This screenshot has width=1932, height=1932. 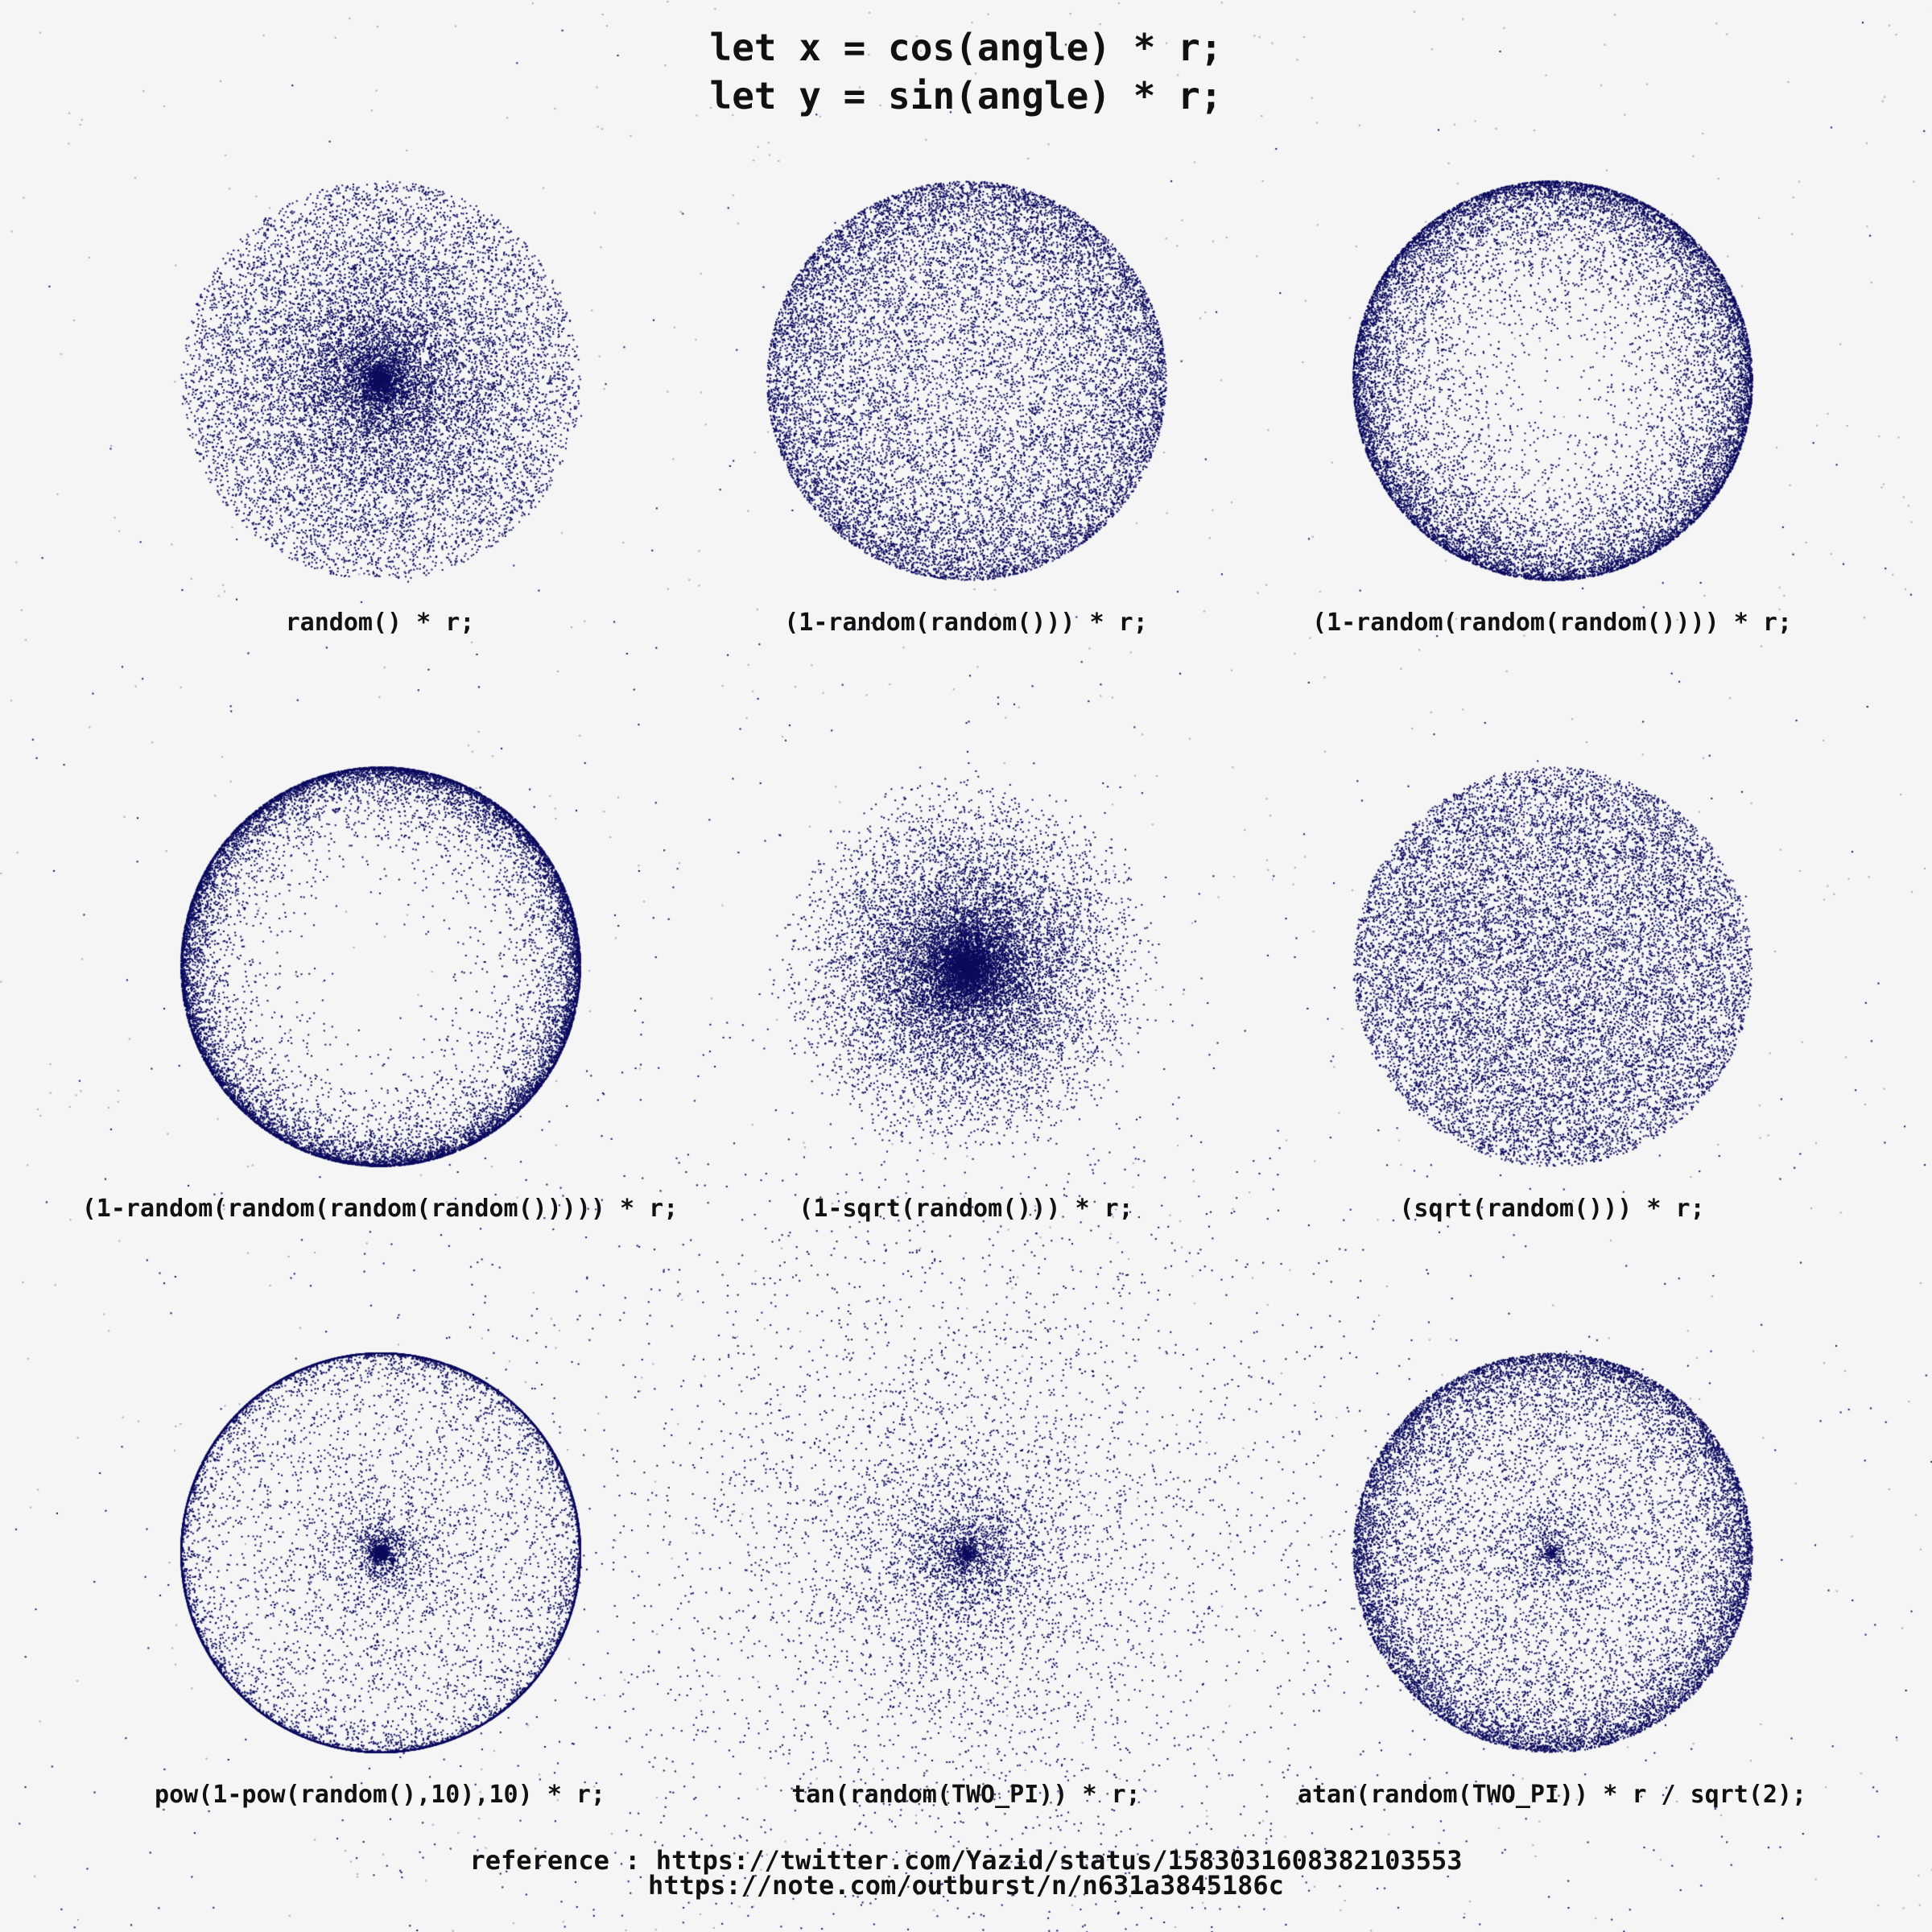 What do you see at coordinates (1552, 1795) in the screenshot?
I see `cell-label-atan: atan(random(TWO_PI)) * r / sqrt(2);` at bounding box center [1552, 1795].